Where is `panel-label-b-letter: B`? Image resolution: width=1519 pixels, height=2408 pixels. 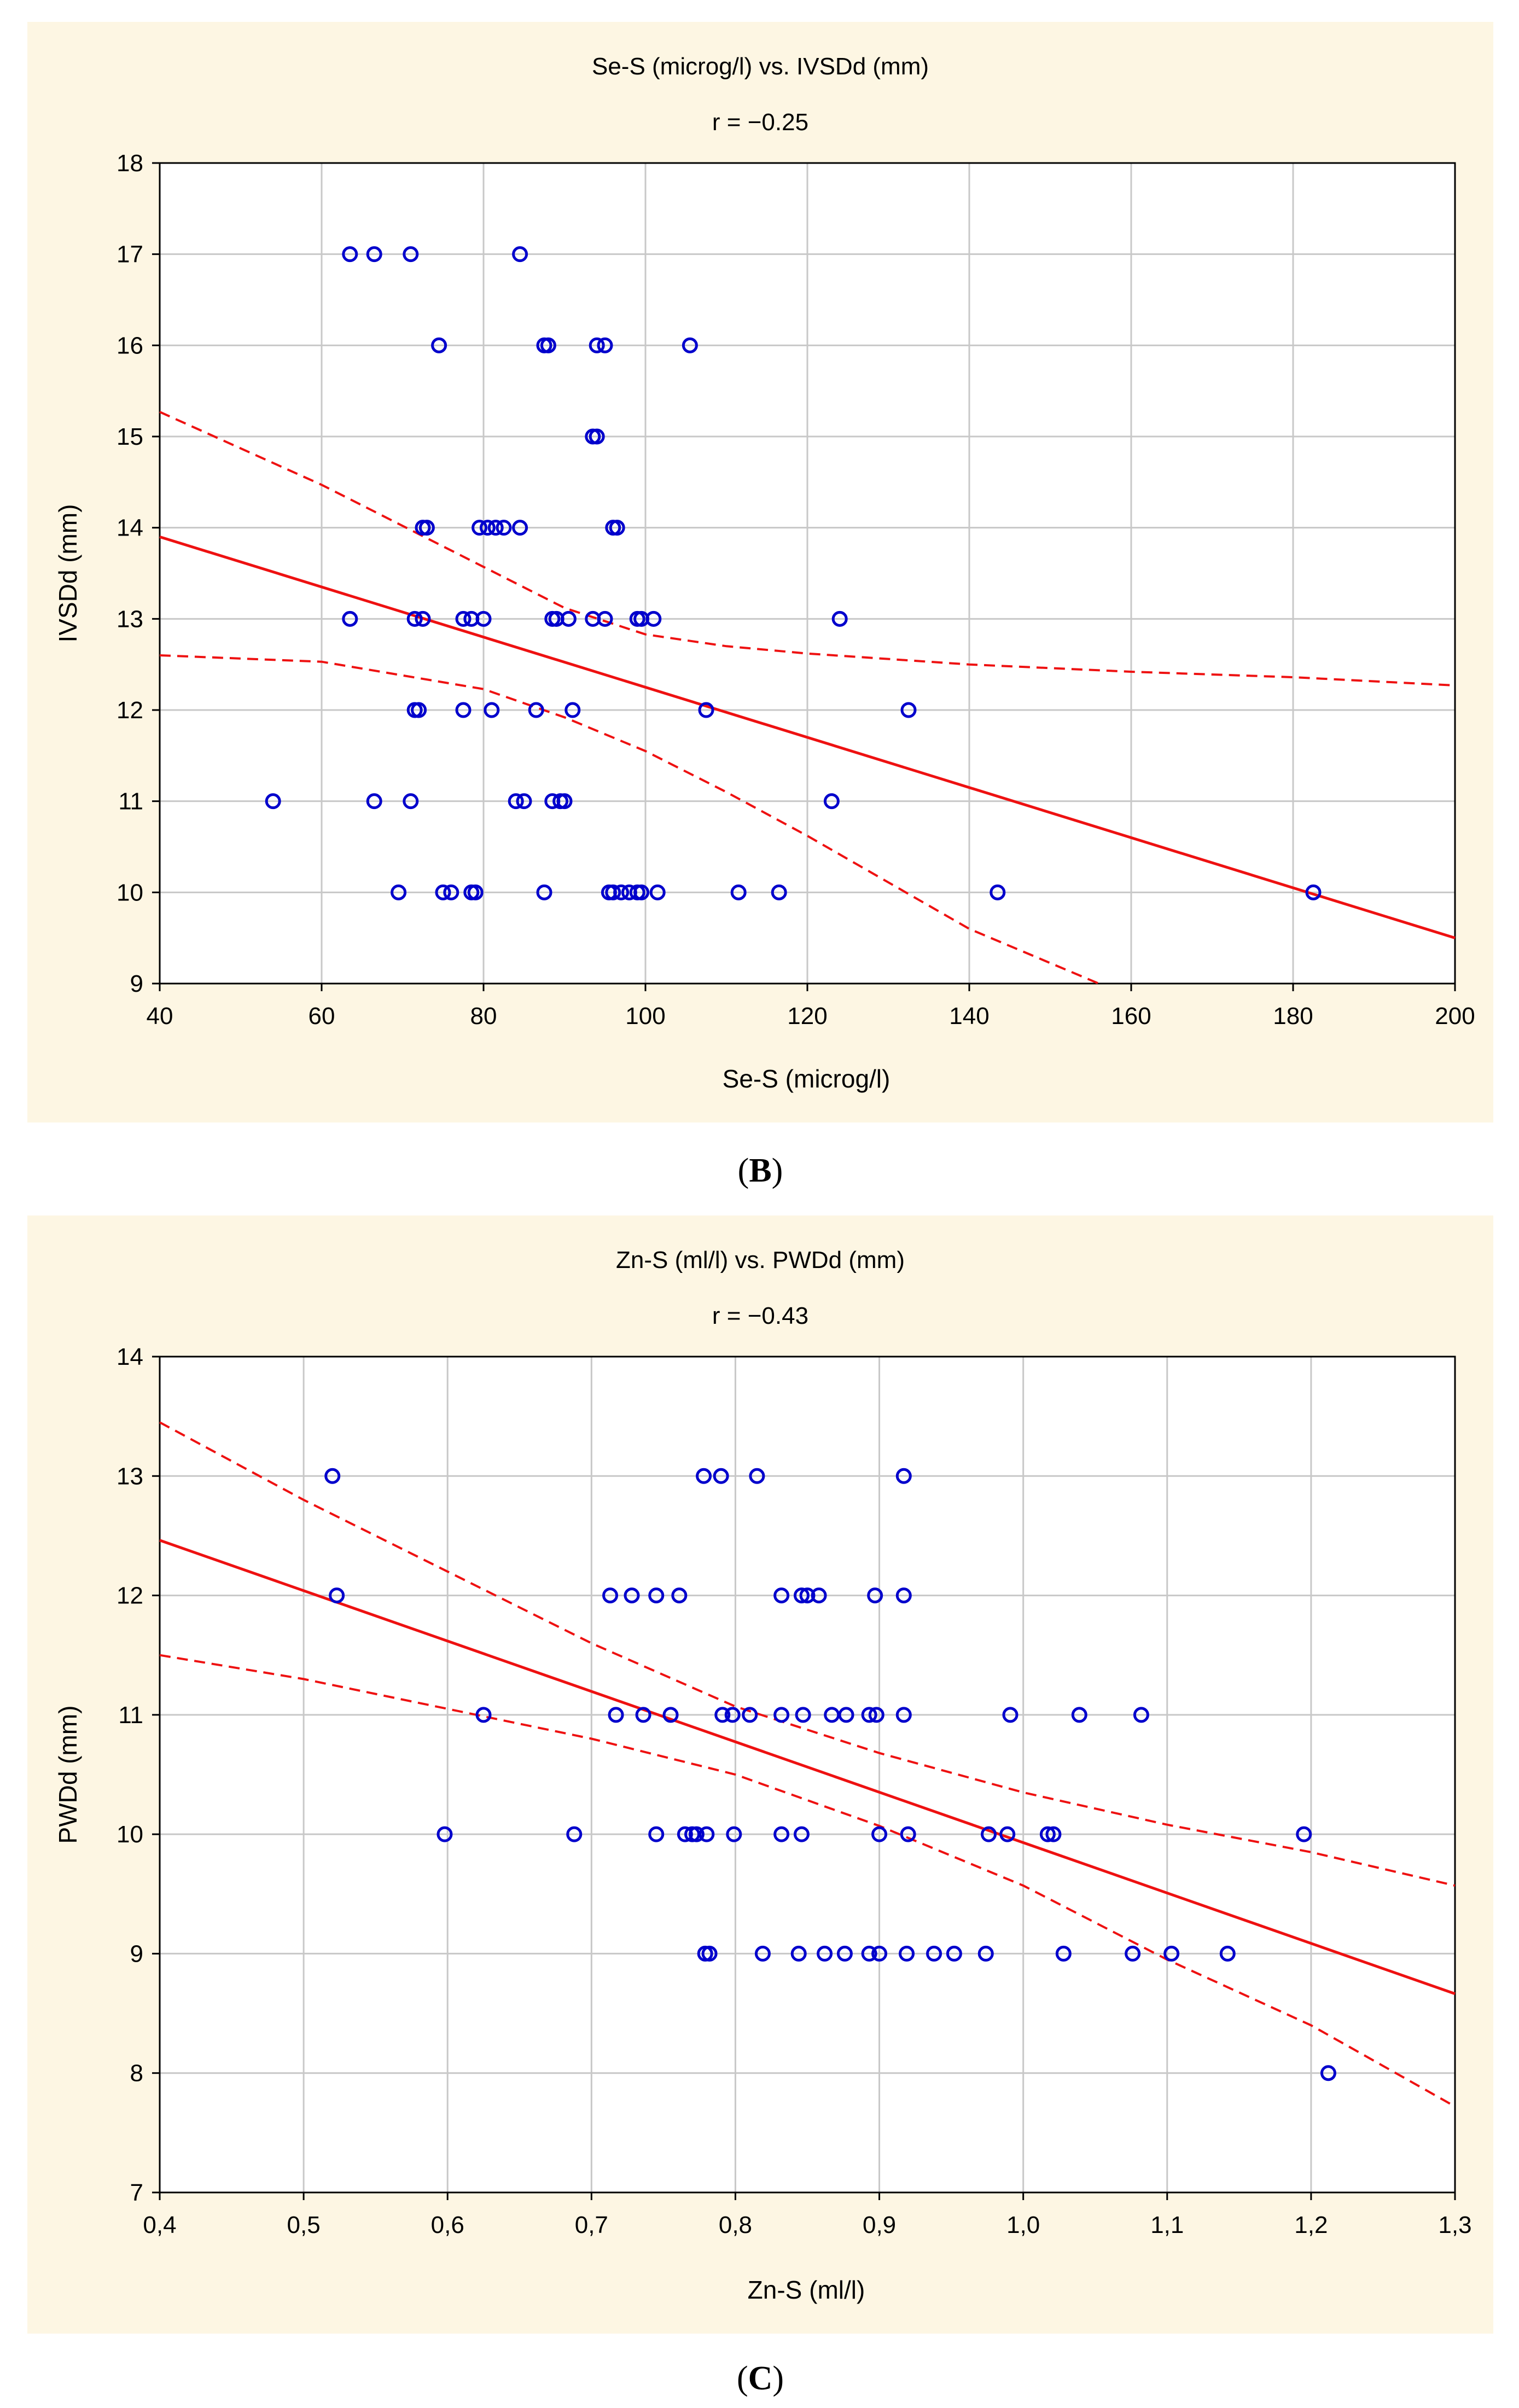
panel-label-b-letter: B is located at coordinates (760, 1170).